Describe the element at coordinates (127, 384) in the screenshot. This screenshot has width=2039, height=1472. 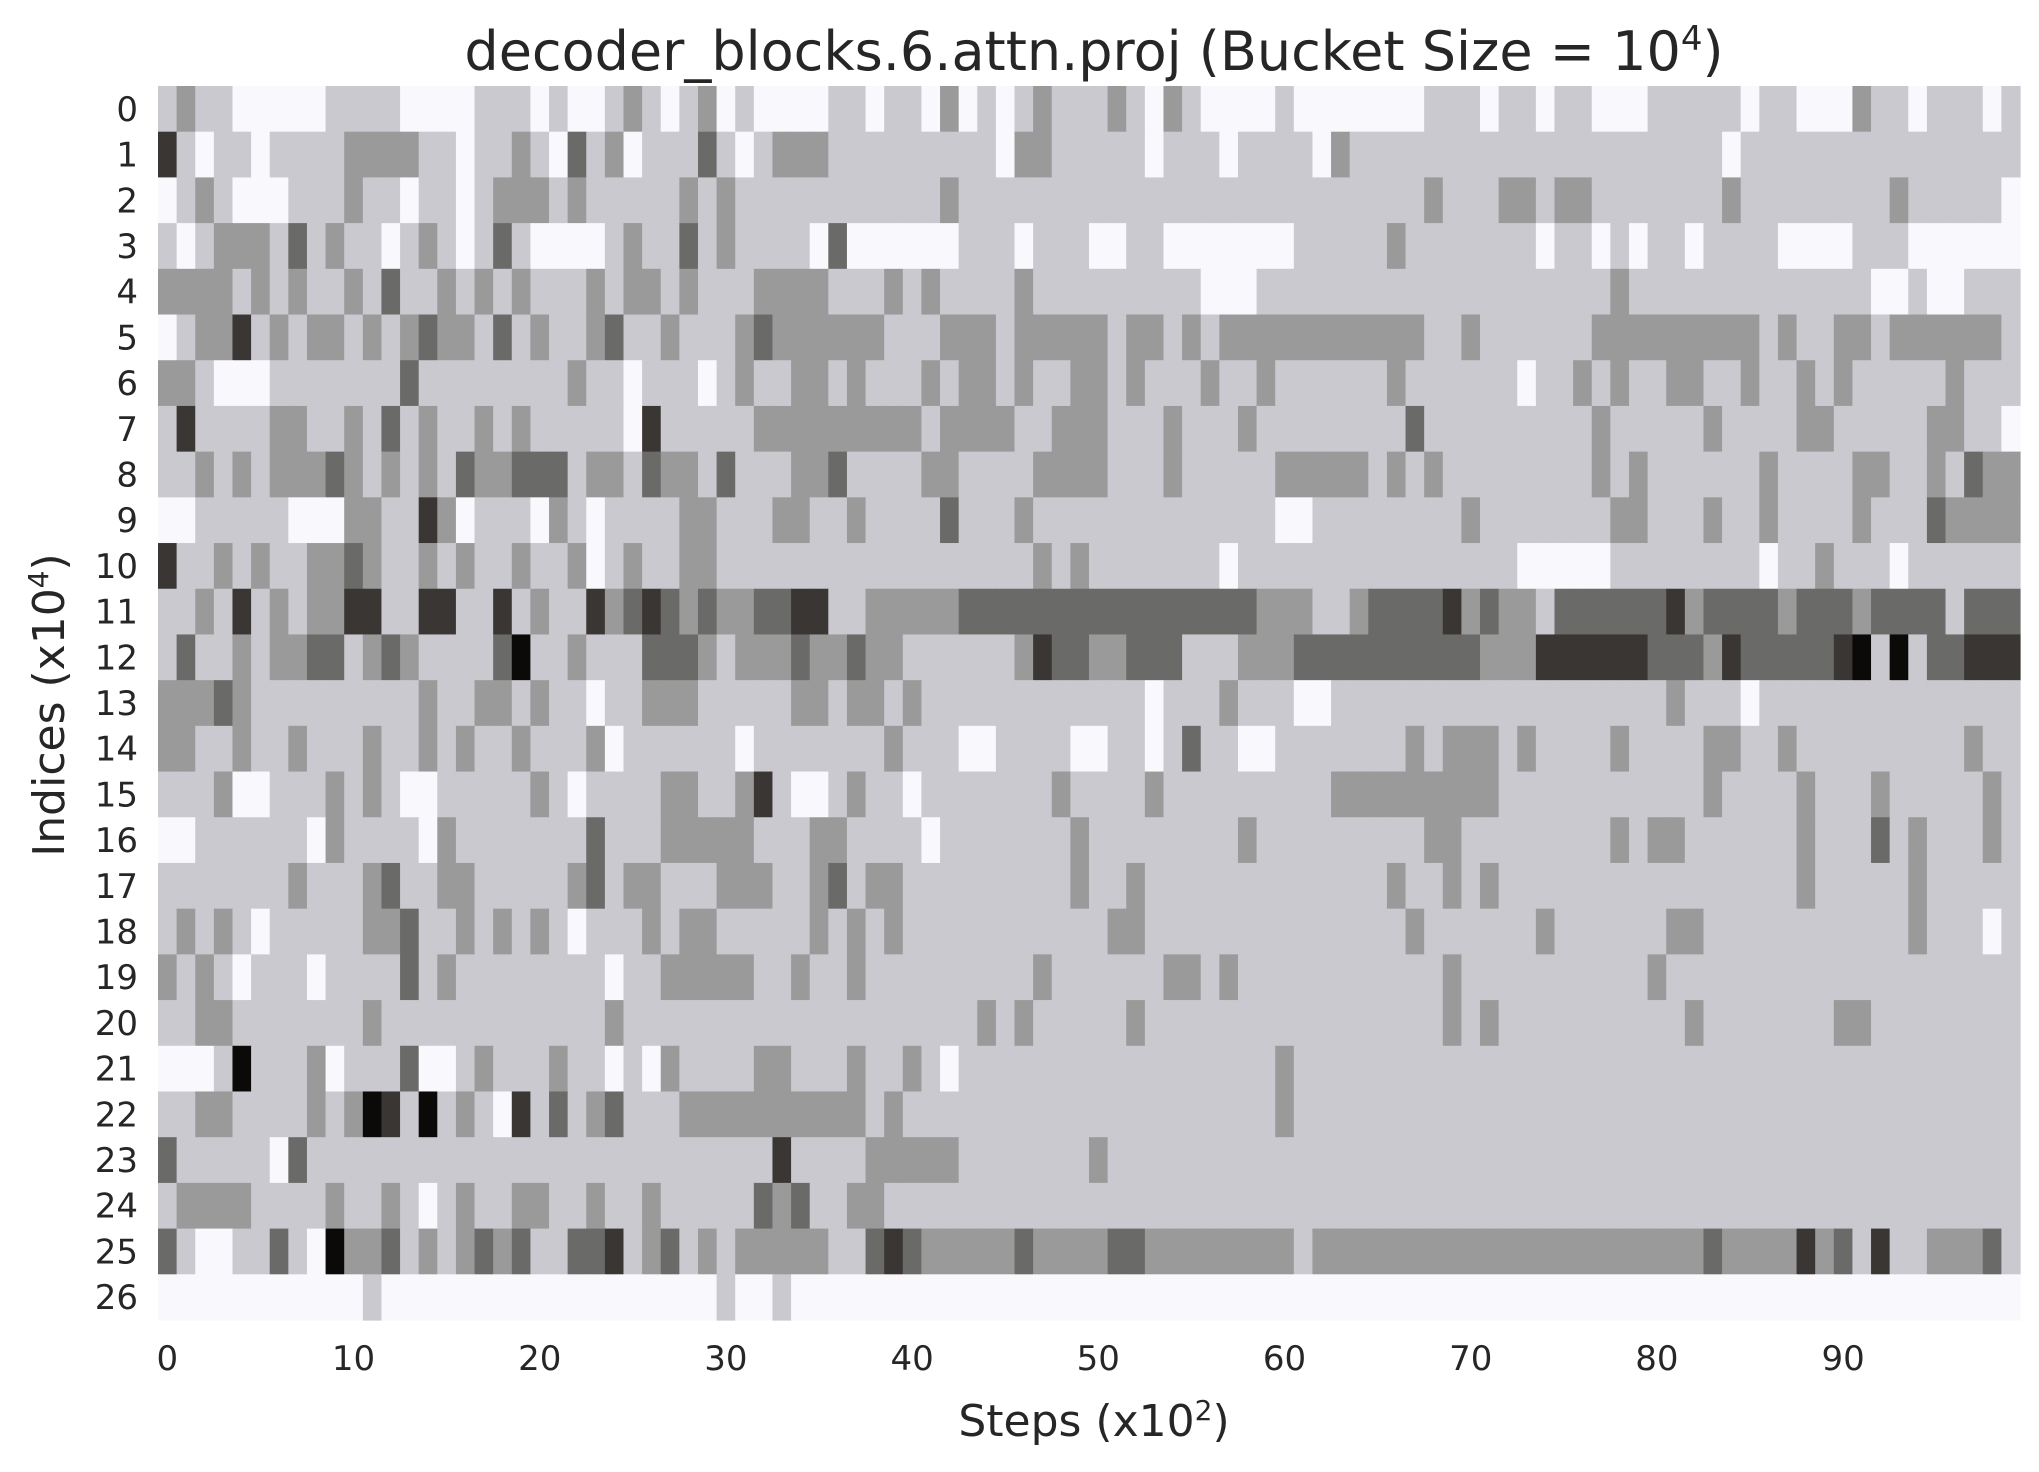
I see `y-tick-label: 6` at that location.